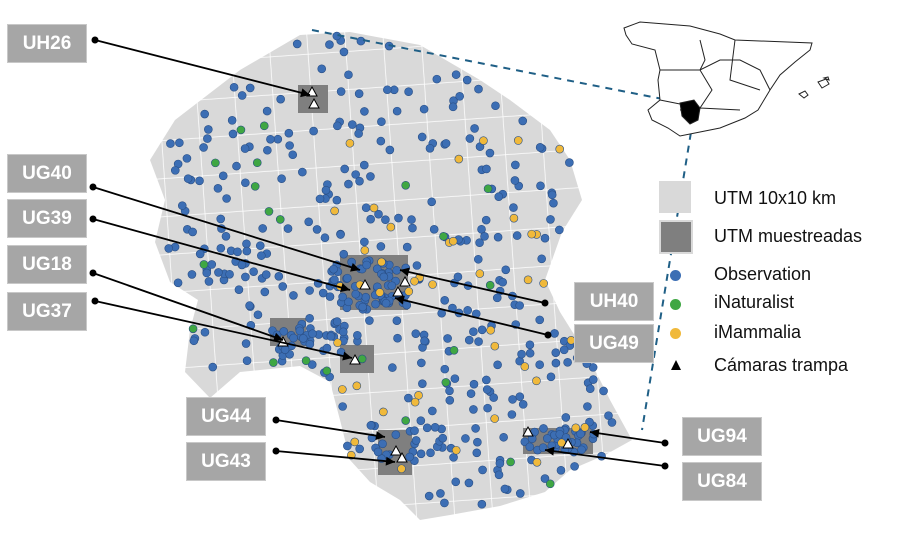 This screenshot has width=900, height=536. I want to click on utm-label-ug94: UG94, so click(722, 436).